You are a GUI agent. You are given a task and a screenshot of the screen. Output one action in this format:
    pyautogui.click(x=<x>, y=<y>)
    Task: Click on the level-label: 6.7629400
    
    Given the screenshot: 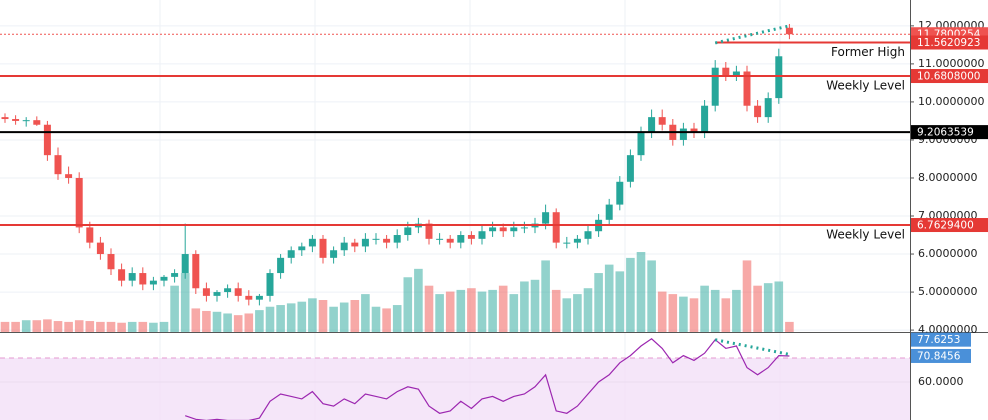 What is the action you would take?
    pyautogui.click(x=945, y=226)
    